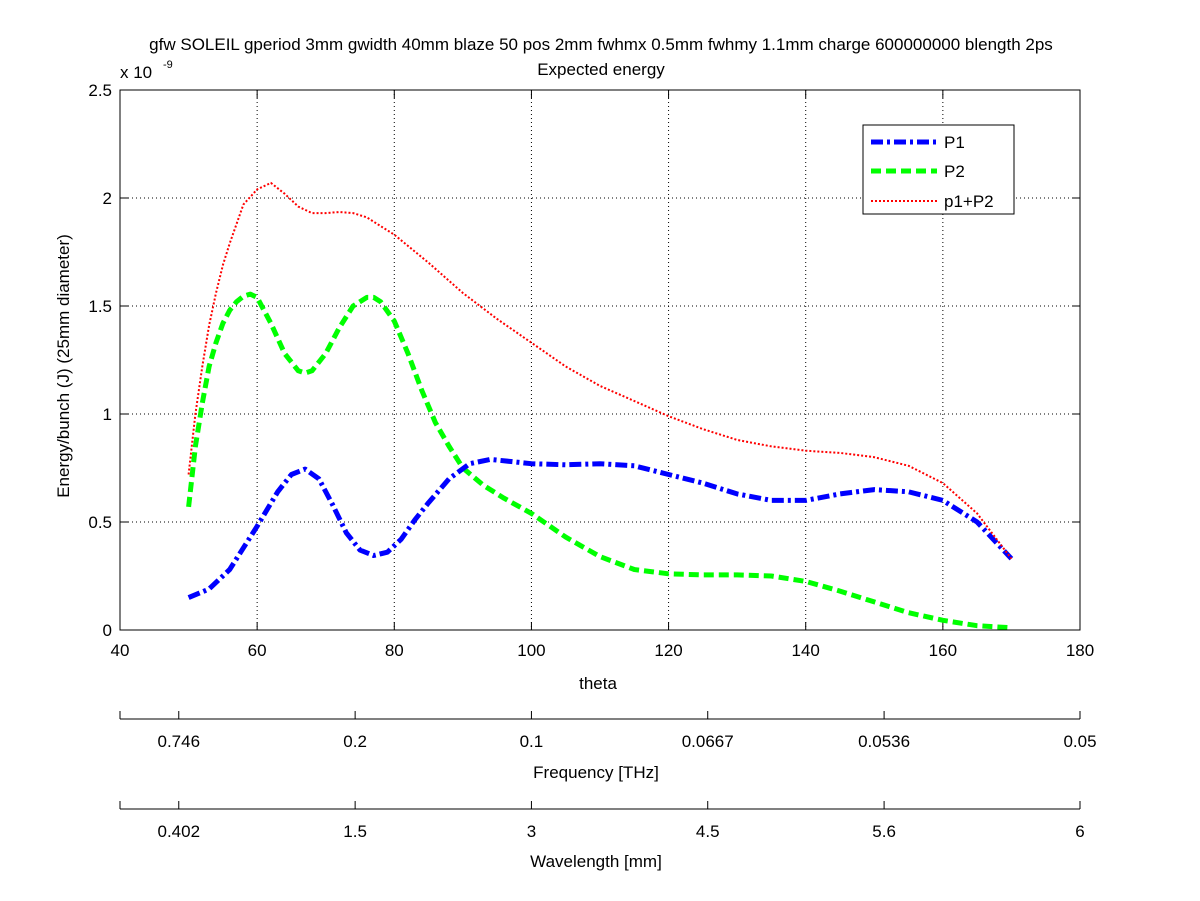  What do you see at coordinates (531, 831) in the screenshot?
I see `wavelength-tick-label: 3` at bounding box center [531, 831].